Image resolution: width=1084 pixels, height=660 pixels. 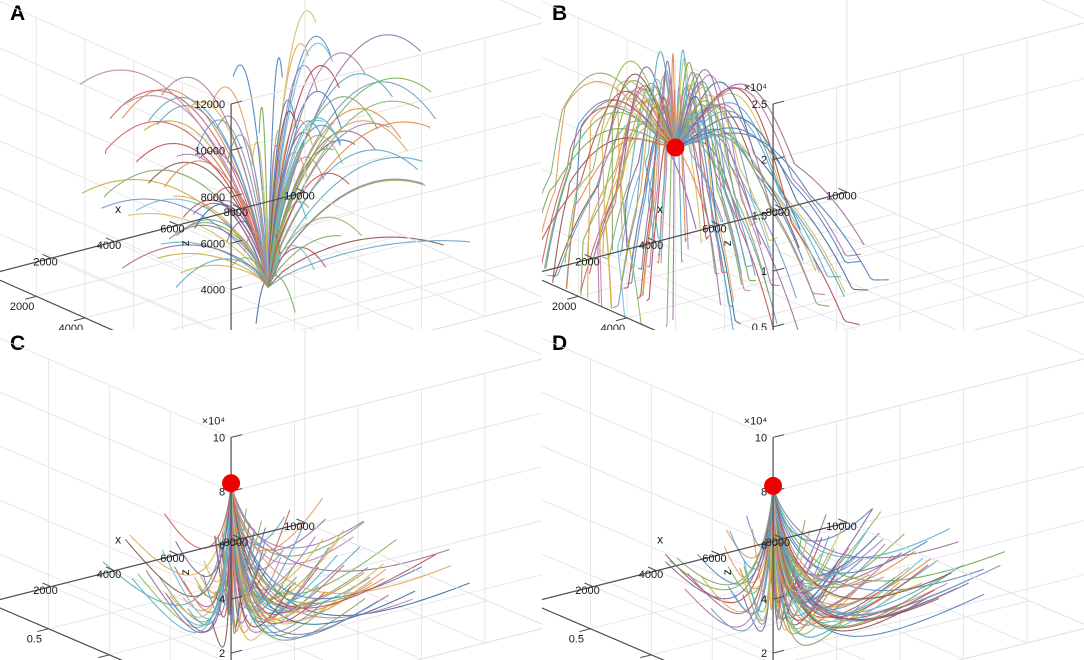 What do you see at coordinates (773, 485) in the screenshot?
I see `red-start-marker` at bounding box center [773, 485].